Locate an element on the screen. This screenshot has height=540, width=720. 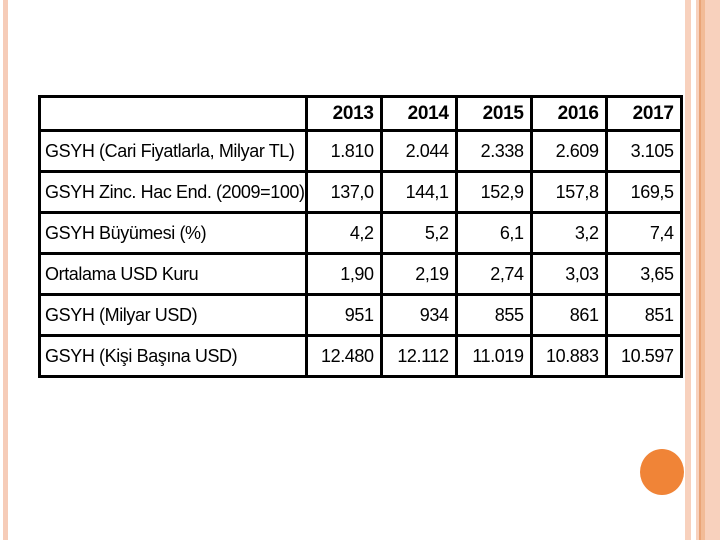
table-row: GSYH Büyümesi (%) 4,2 5,2 6,1 3,2 7,4 is located at coordinates (360, 233).